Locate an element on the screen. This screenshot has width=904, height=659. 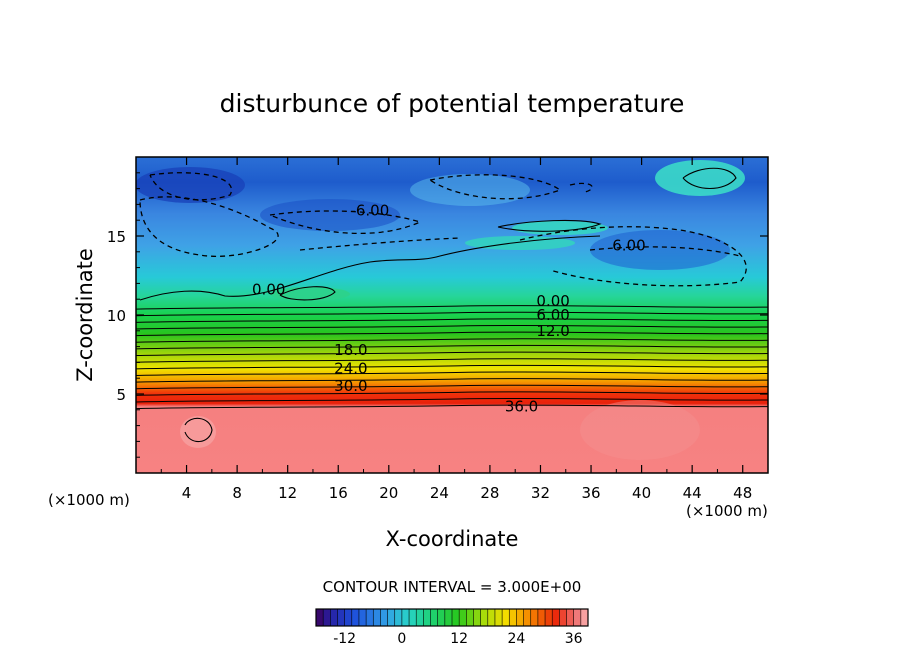
colorbar-tick-label: 36 is located at coordinates (574, 639).